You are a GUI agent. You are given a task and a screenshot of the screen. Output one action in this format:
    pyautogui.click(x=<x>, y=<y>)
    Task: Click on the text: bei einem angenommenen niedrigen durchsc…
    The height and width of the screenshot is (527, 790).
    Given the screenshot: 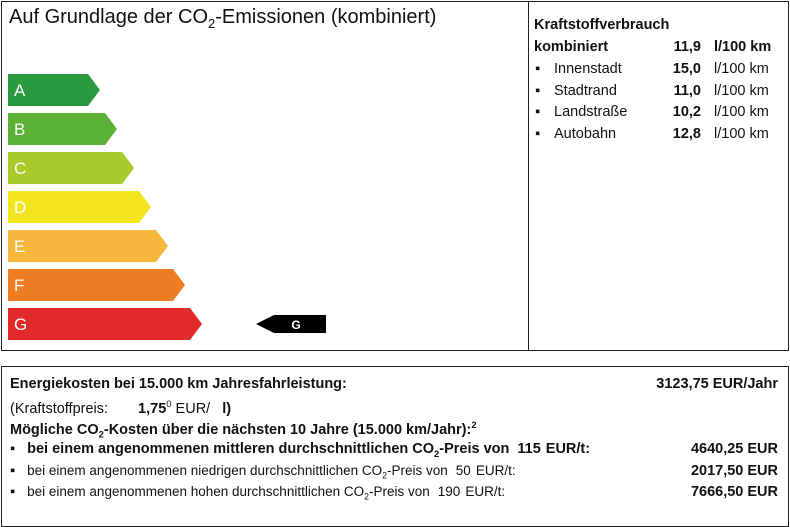 What is the action you would take?
    pyautogui.click(x=205, y=470)
    